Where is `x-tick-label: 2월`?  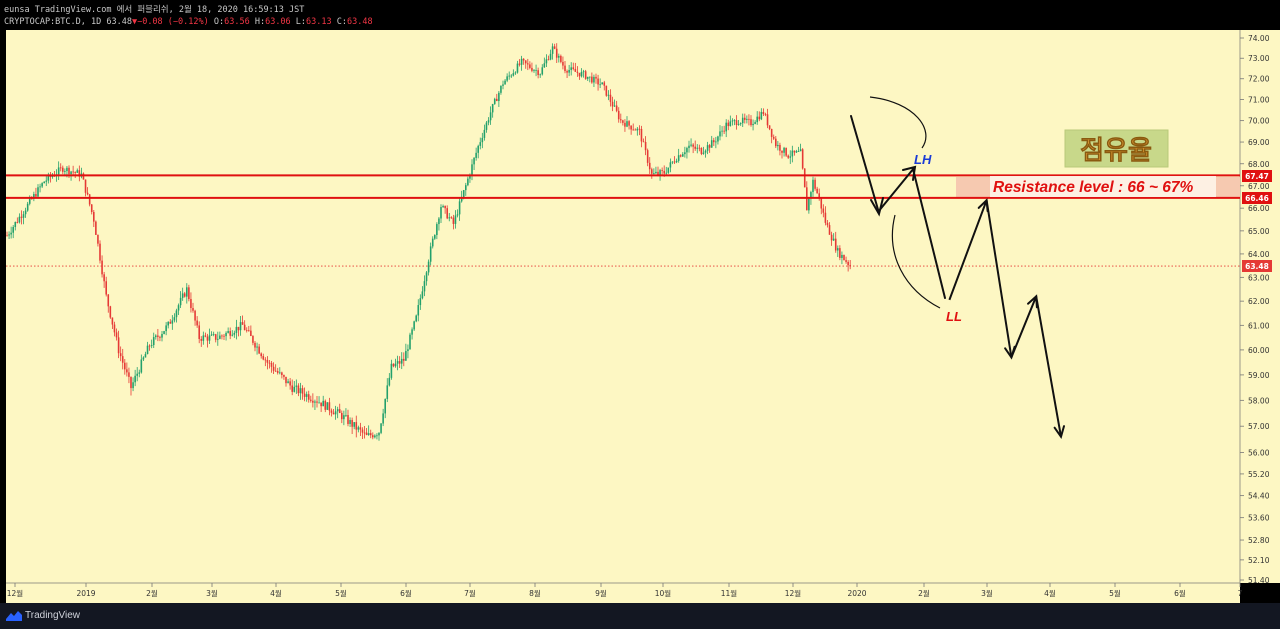
x-tick-label: 2월 is located at coordinates (152, 593).